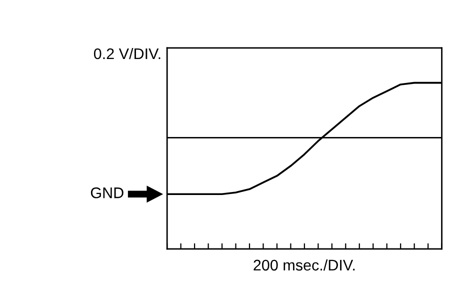 The image size is (472, 296). What do you see at coordinates (127, 54) in the screenshot?
I see `y-axis-title: 0.2 V/DIV.` at bounding box center [127, 54].